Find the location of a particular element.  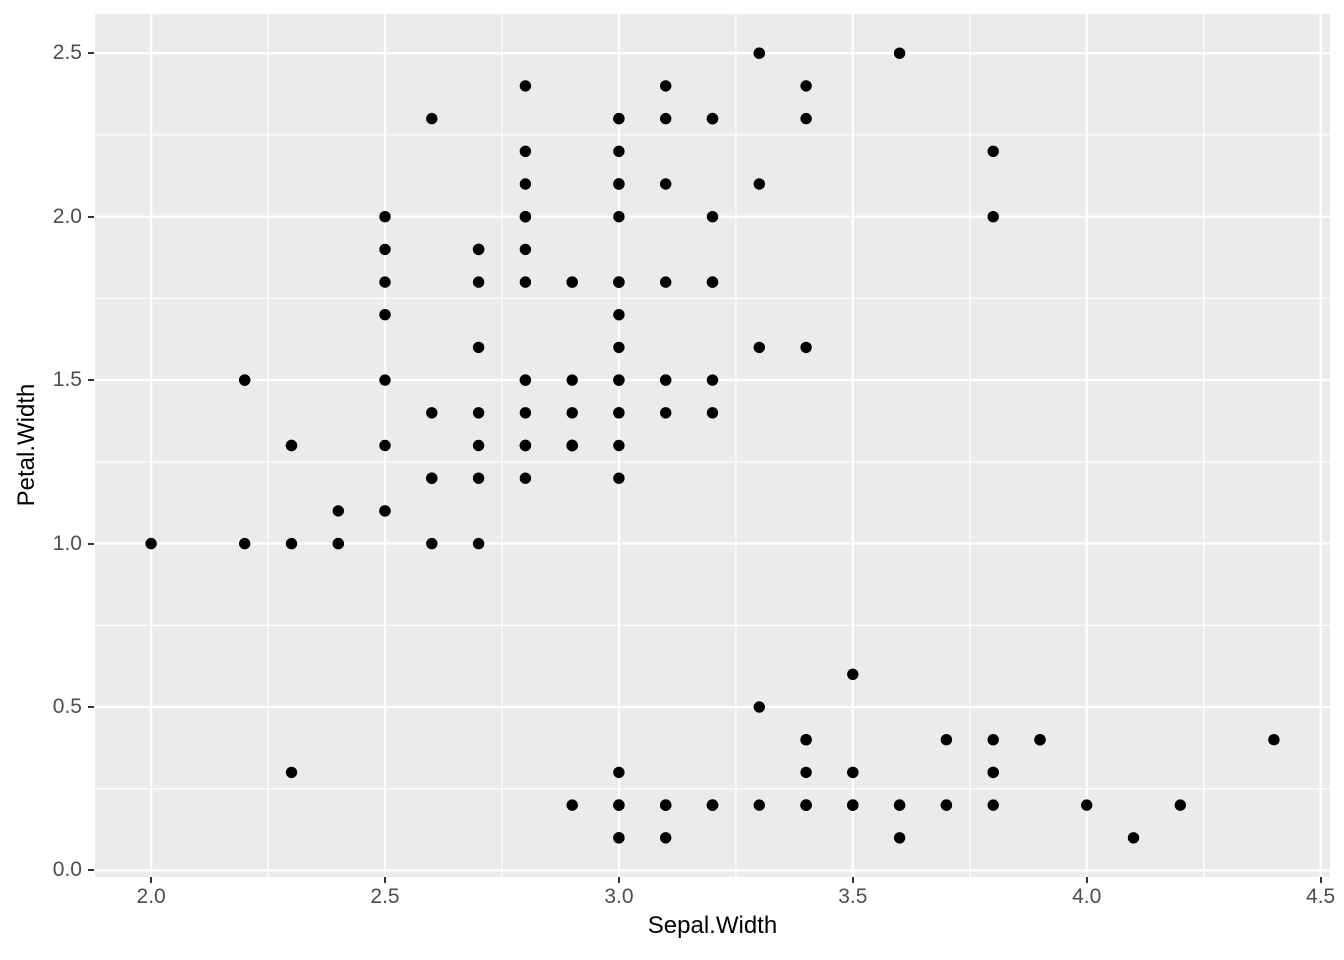

x-axis-tick-label: 4.5 is located at coordinates (1321, 896).